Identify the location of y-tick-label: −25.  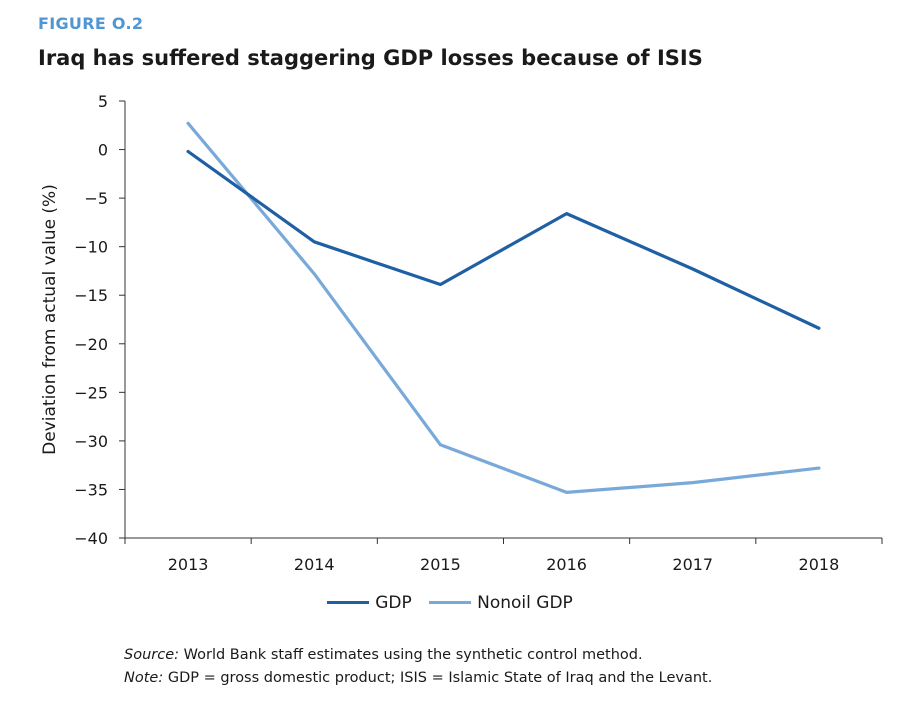
(91, 392).